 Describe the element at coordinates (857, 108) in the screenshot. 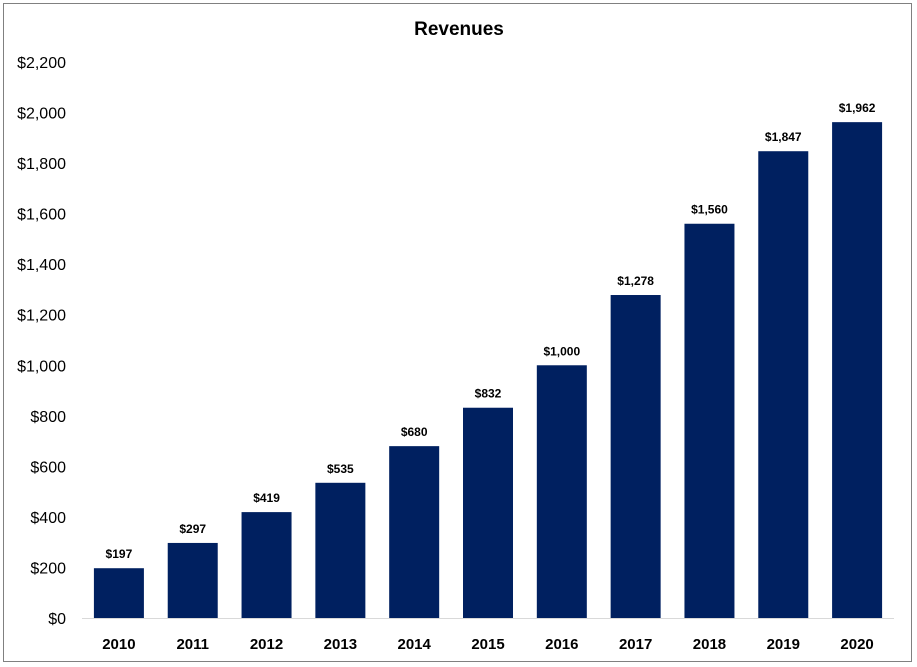

I see `data-label: $1,962` at that location.